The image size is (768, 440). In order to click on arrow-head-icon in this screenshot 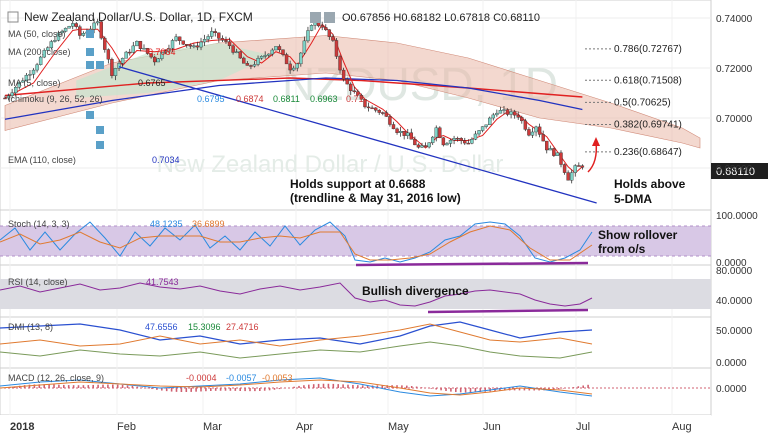, I will do `click(596, 141)`.